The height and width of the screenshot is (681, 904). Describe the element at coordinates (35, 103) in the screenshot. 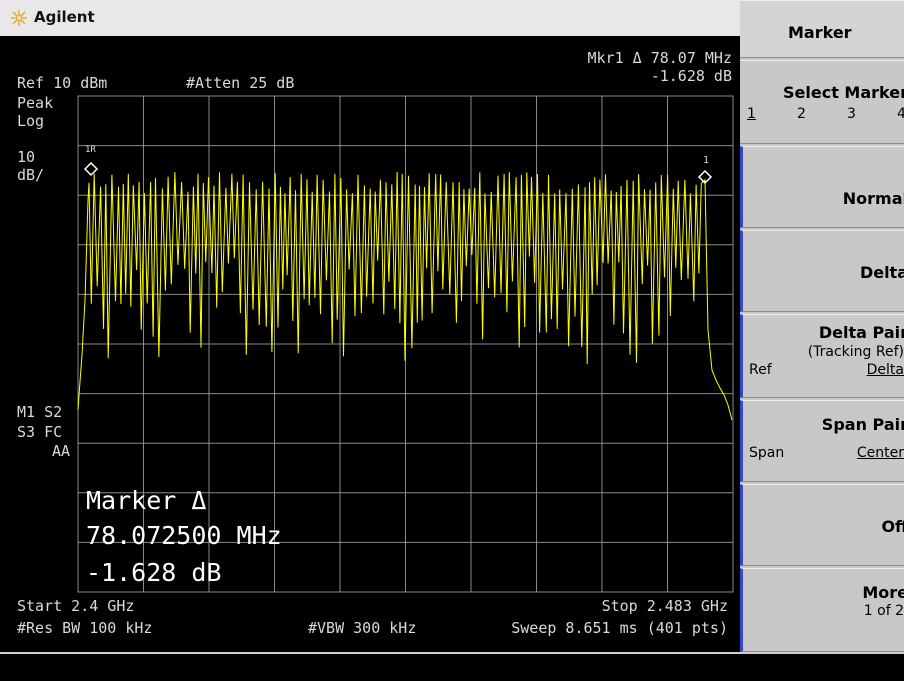

I see `detector-label: Peak` at that location.